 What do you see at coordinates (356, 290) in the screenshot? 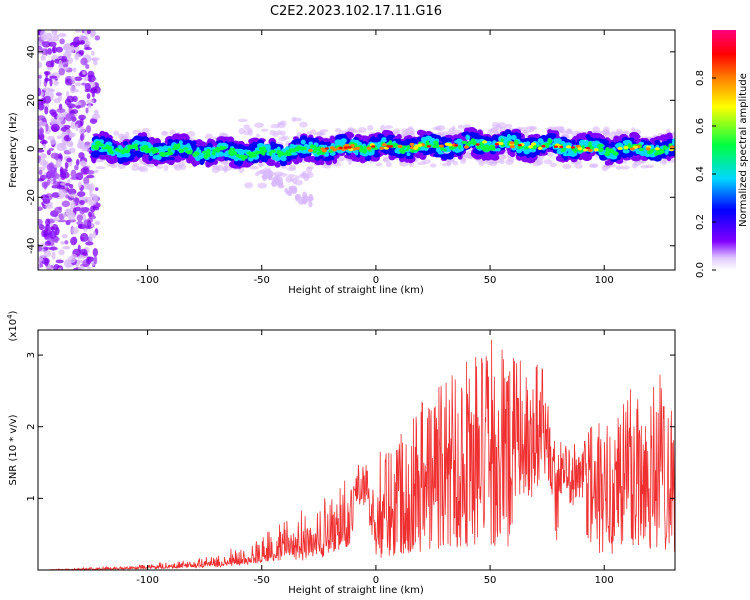
I see `spectrogram-x-label: Height of straight line (km)` at bounding box center [356, 290].